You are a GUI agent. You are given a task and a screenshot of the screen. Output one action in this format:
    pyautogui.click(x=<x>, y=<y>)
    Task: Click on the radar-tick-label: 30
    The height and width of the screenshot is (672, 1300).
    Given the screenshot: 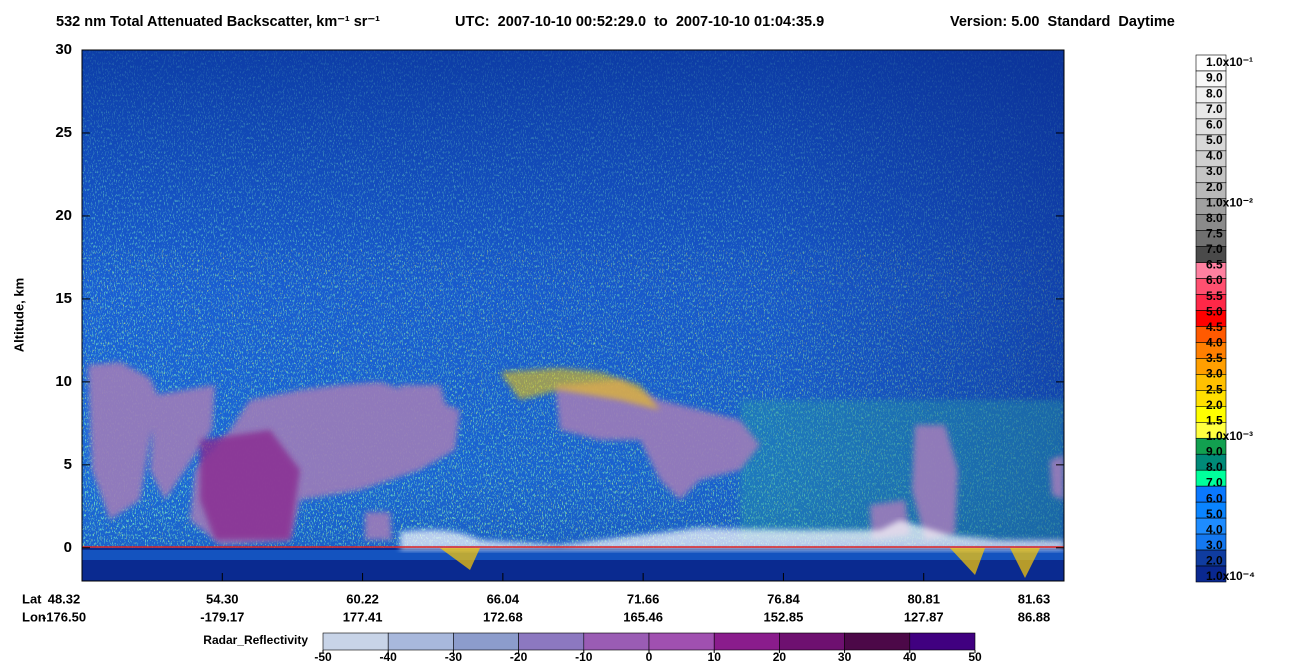 What is the action you would take?
    pyautogui.click(x=845, y=657)
    